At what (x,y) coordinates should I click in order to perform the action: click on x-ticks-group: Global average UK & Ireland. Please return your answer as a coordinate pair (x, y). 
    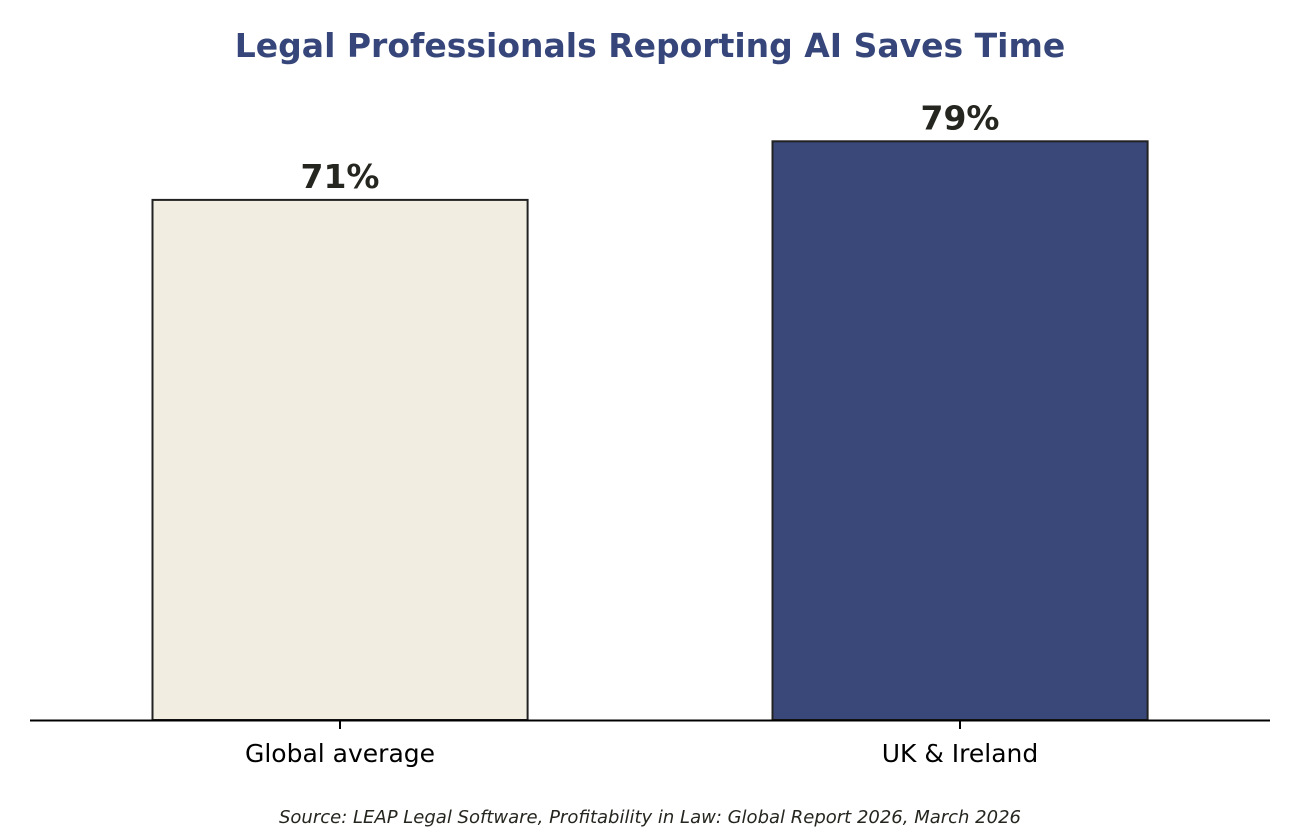
    Looking at the image, I should click on (641, 744).